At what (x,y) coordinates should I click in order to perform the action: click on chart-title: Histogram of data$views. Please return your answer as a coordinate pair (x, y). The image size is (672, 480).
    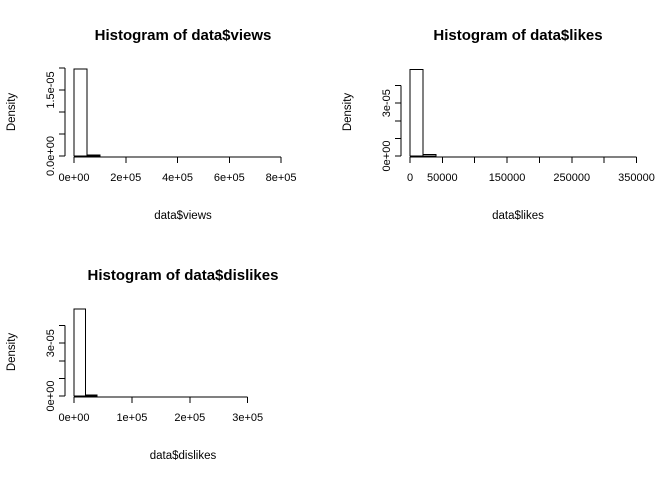
    Looking at the image, I should click on (183, 35).